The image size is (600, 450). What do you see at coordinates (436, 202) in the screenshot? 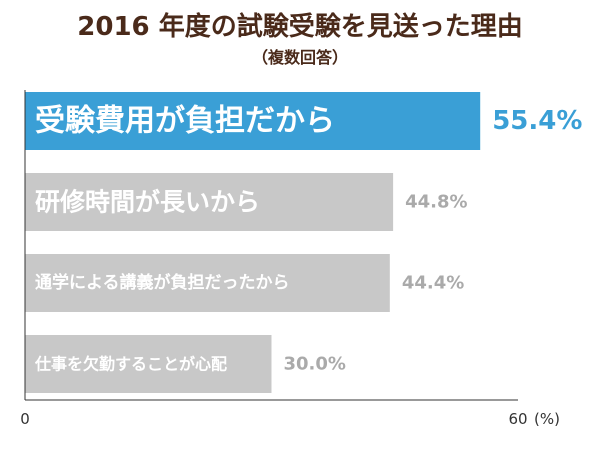
I see `value-label-2: 44.8%` at bounding box center [436, 202].